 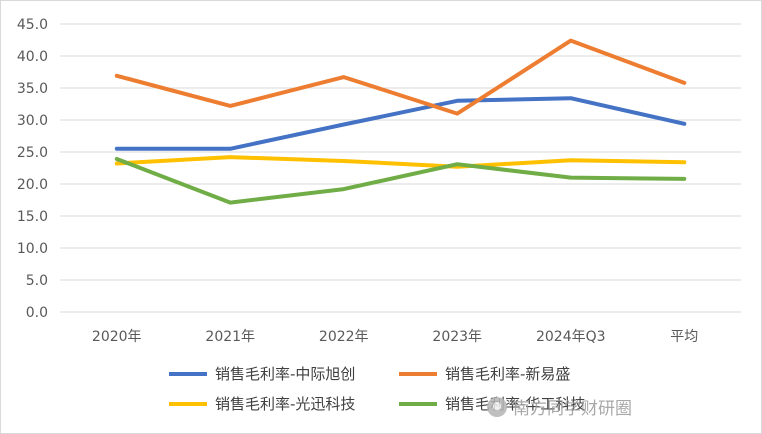 I want to click on legend-item-zhongji: 销售毛利率-中际旭创, so click(x=262, y=373).